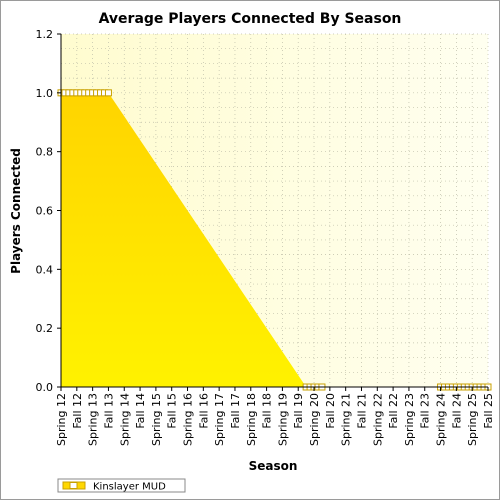  What do you see at coordinates (425, 411) in the screenshot?
I see `x-tick-label: Fall 23` at bounding box center [425, 411].